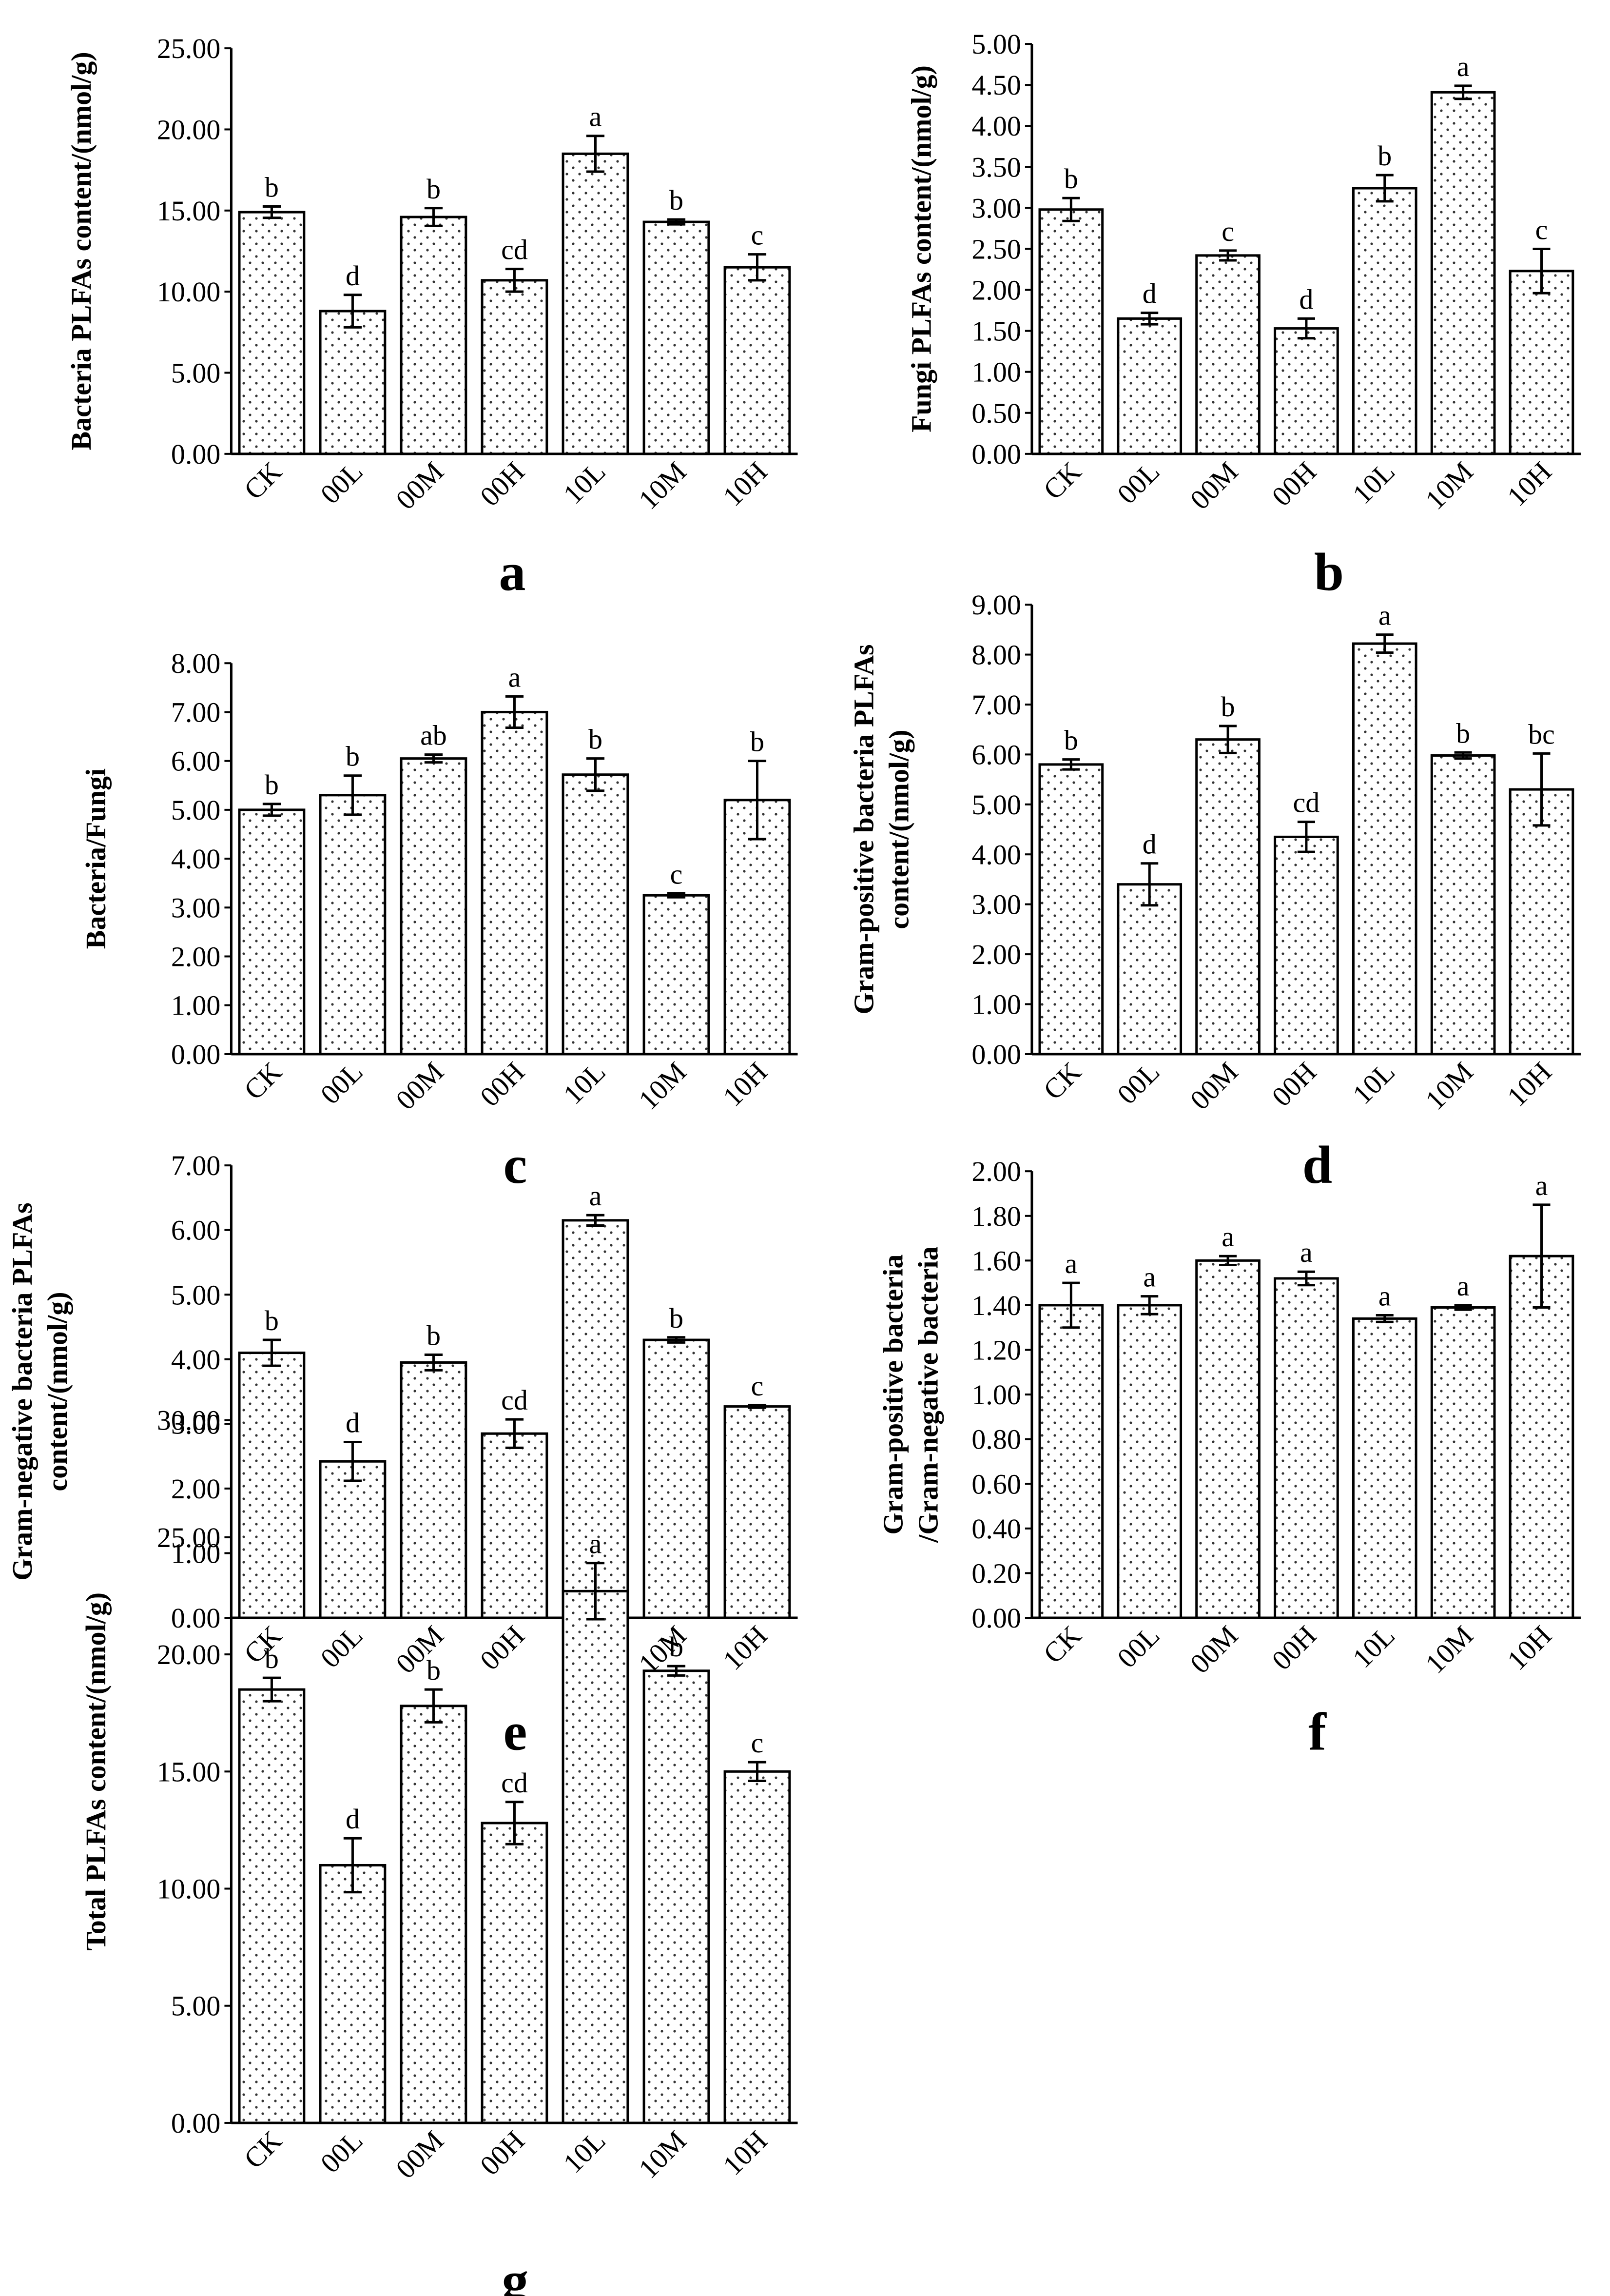  What do you see at coordinates (1317, 1732) in the screenshot?
I see `panel-label: f` at bounding box center [1317, 1732].